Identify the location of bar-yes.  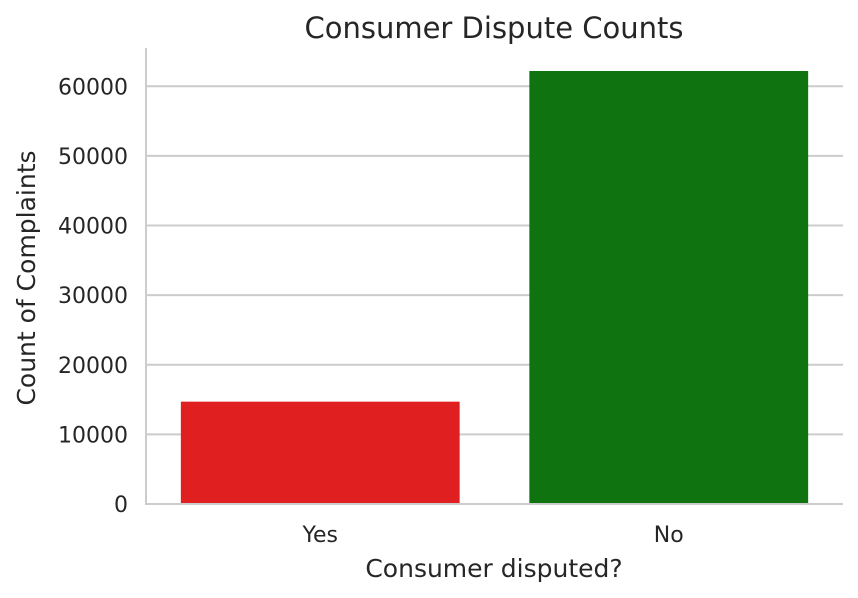
(320, 452).